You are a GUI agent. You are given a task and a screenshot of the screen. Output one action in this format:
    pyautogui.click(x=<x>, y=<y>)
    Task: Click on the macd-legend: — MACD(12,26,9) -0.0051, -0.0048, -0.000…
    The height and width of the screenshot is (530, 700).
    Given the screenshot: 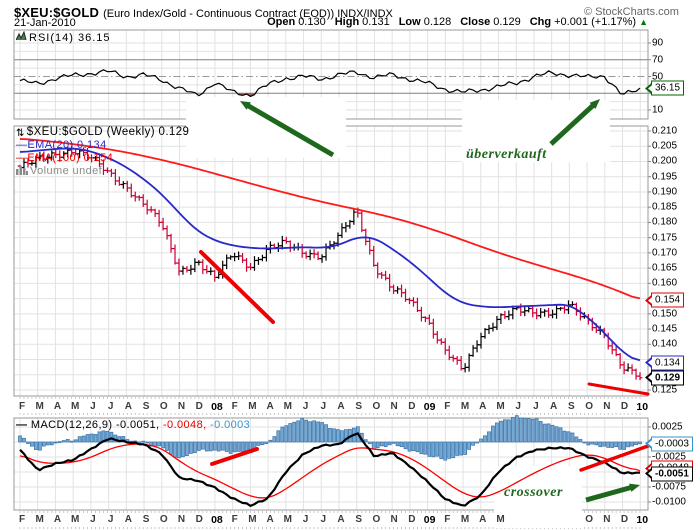 What is the action you would take?
    pyautogui.click(x=133, y=425)
    